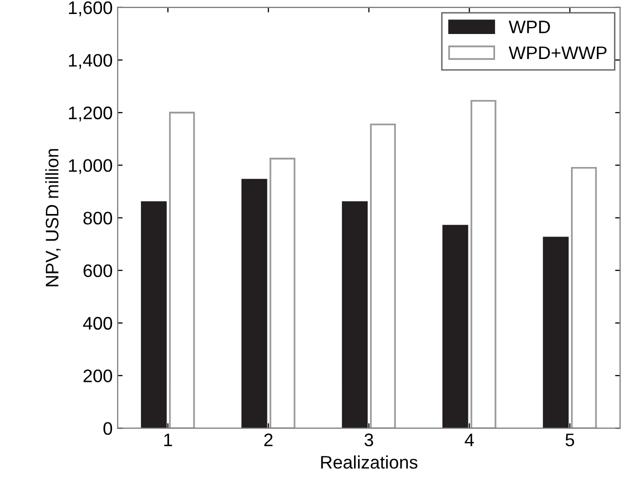  I want to click on y-tick-label: 800, so click(97, 218).